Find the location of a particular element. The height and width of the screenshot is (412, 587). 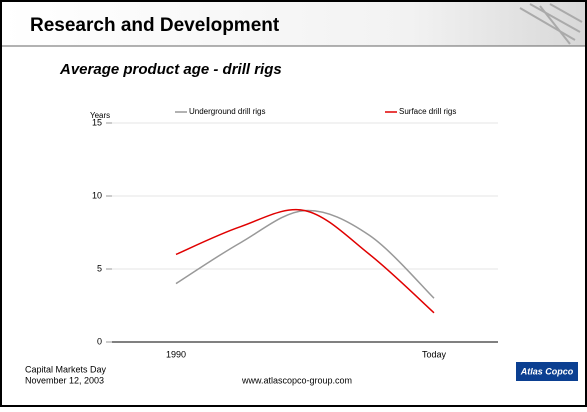

slide-title: Research and Development is located at coordinates (155, 25).